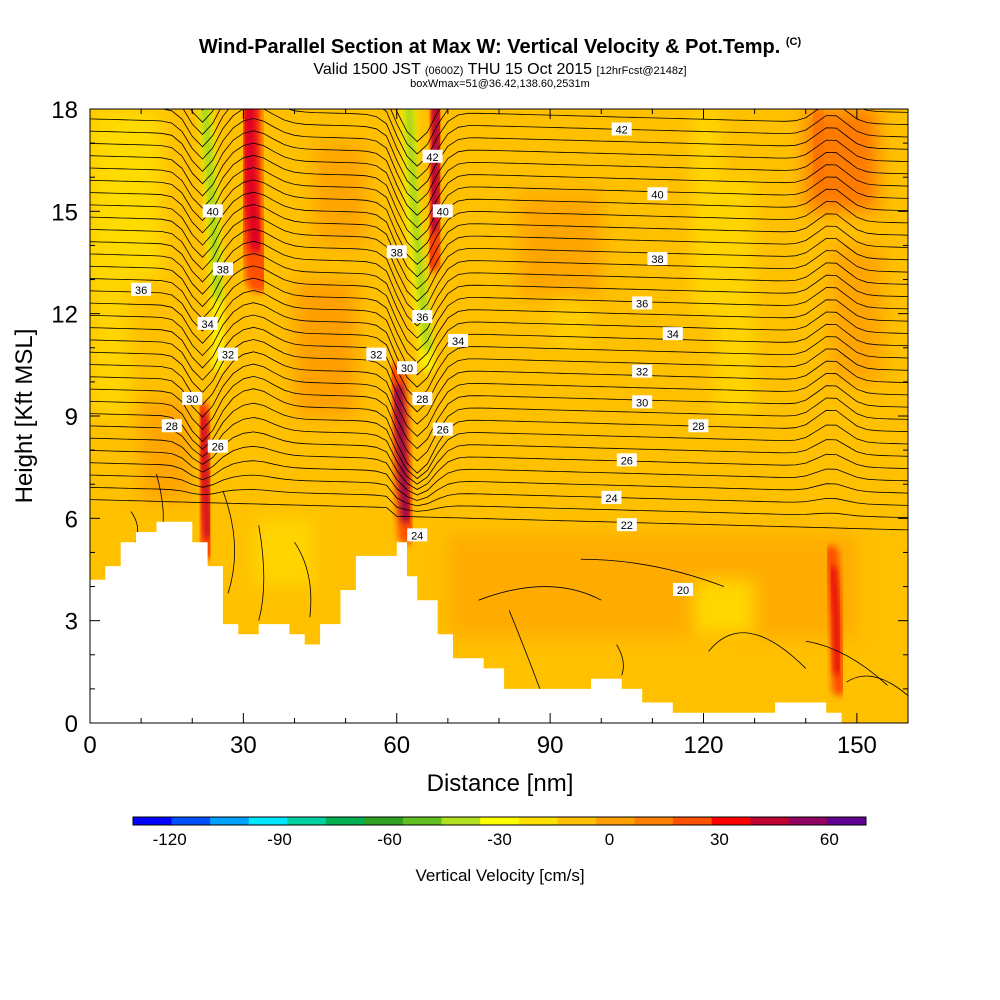  I want to click on box-info: boxWmax=51@36.42,138.60,2531m, so click(500, 84).